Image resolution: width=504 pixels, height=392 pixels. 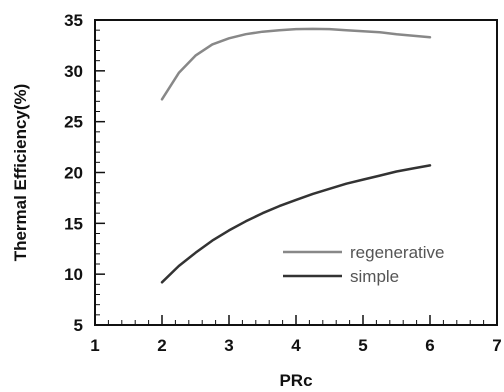 I want to click on x-tick-label: 4, so click(x=296, y=345).